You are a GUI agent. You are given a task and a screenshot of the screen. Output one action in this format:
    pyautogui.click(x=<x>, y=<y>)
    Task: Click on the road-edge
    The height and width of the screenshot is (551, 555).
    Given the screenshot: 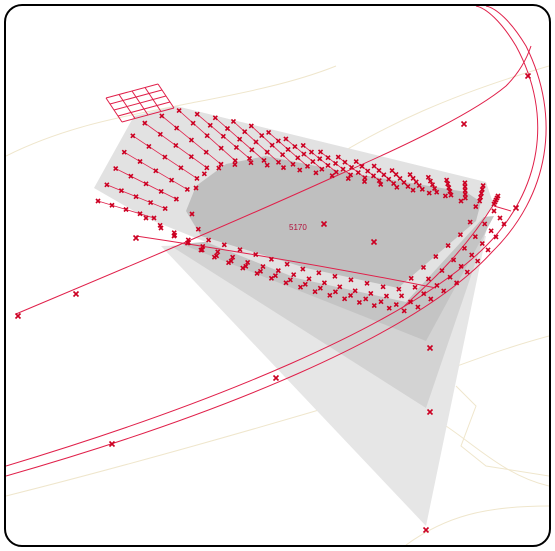 What is the action you would take?
    pyautogui.click(x=502, y=208)
    